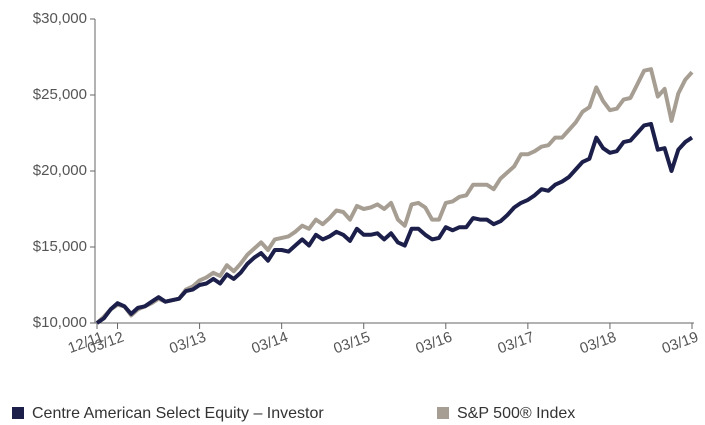 This screenshot has height=425, width=705. What do you see at coordinates (60, 170) in the screenshot?
I see `y-tick-label: $20,000` at bounding box center [60, 170].